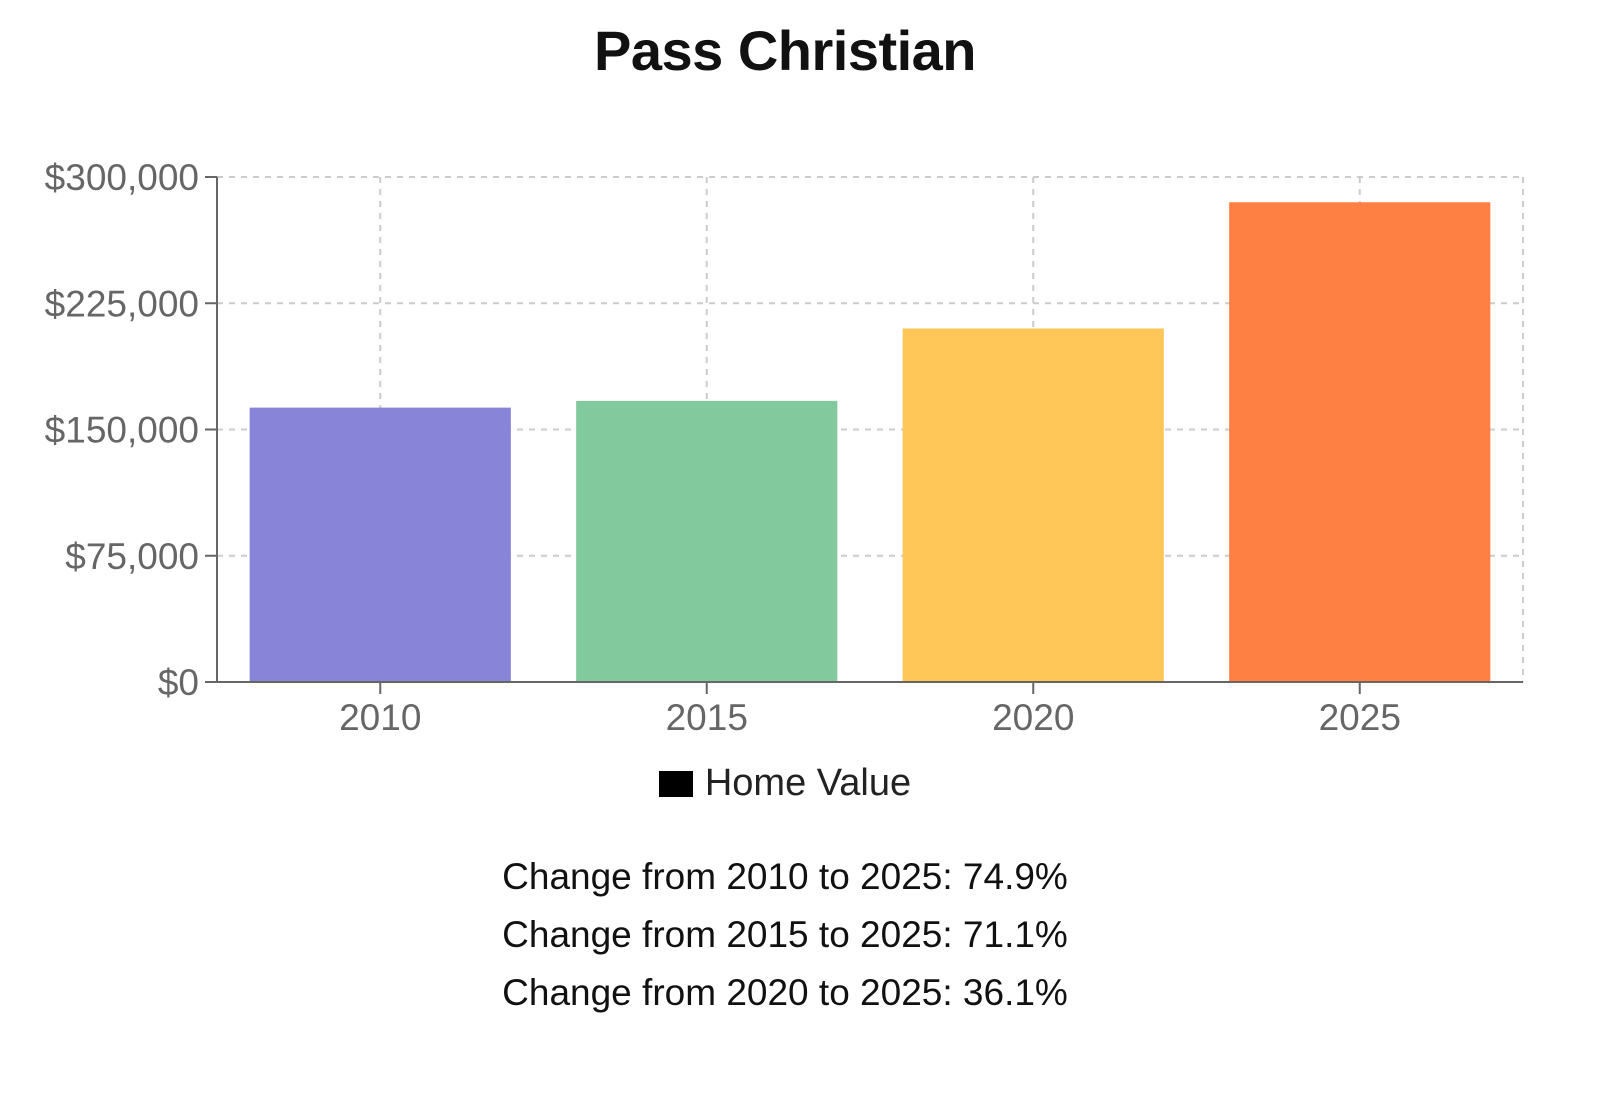 The image size is (1600, 1101). Describe the element at coordinates (122, 177) in the screenshot. I see `y-tick-label: $300,000` at that location.